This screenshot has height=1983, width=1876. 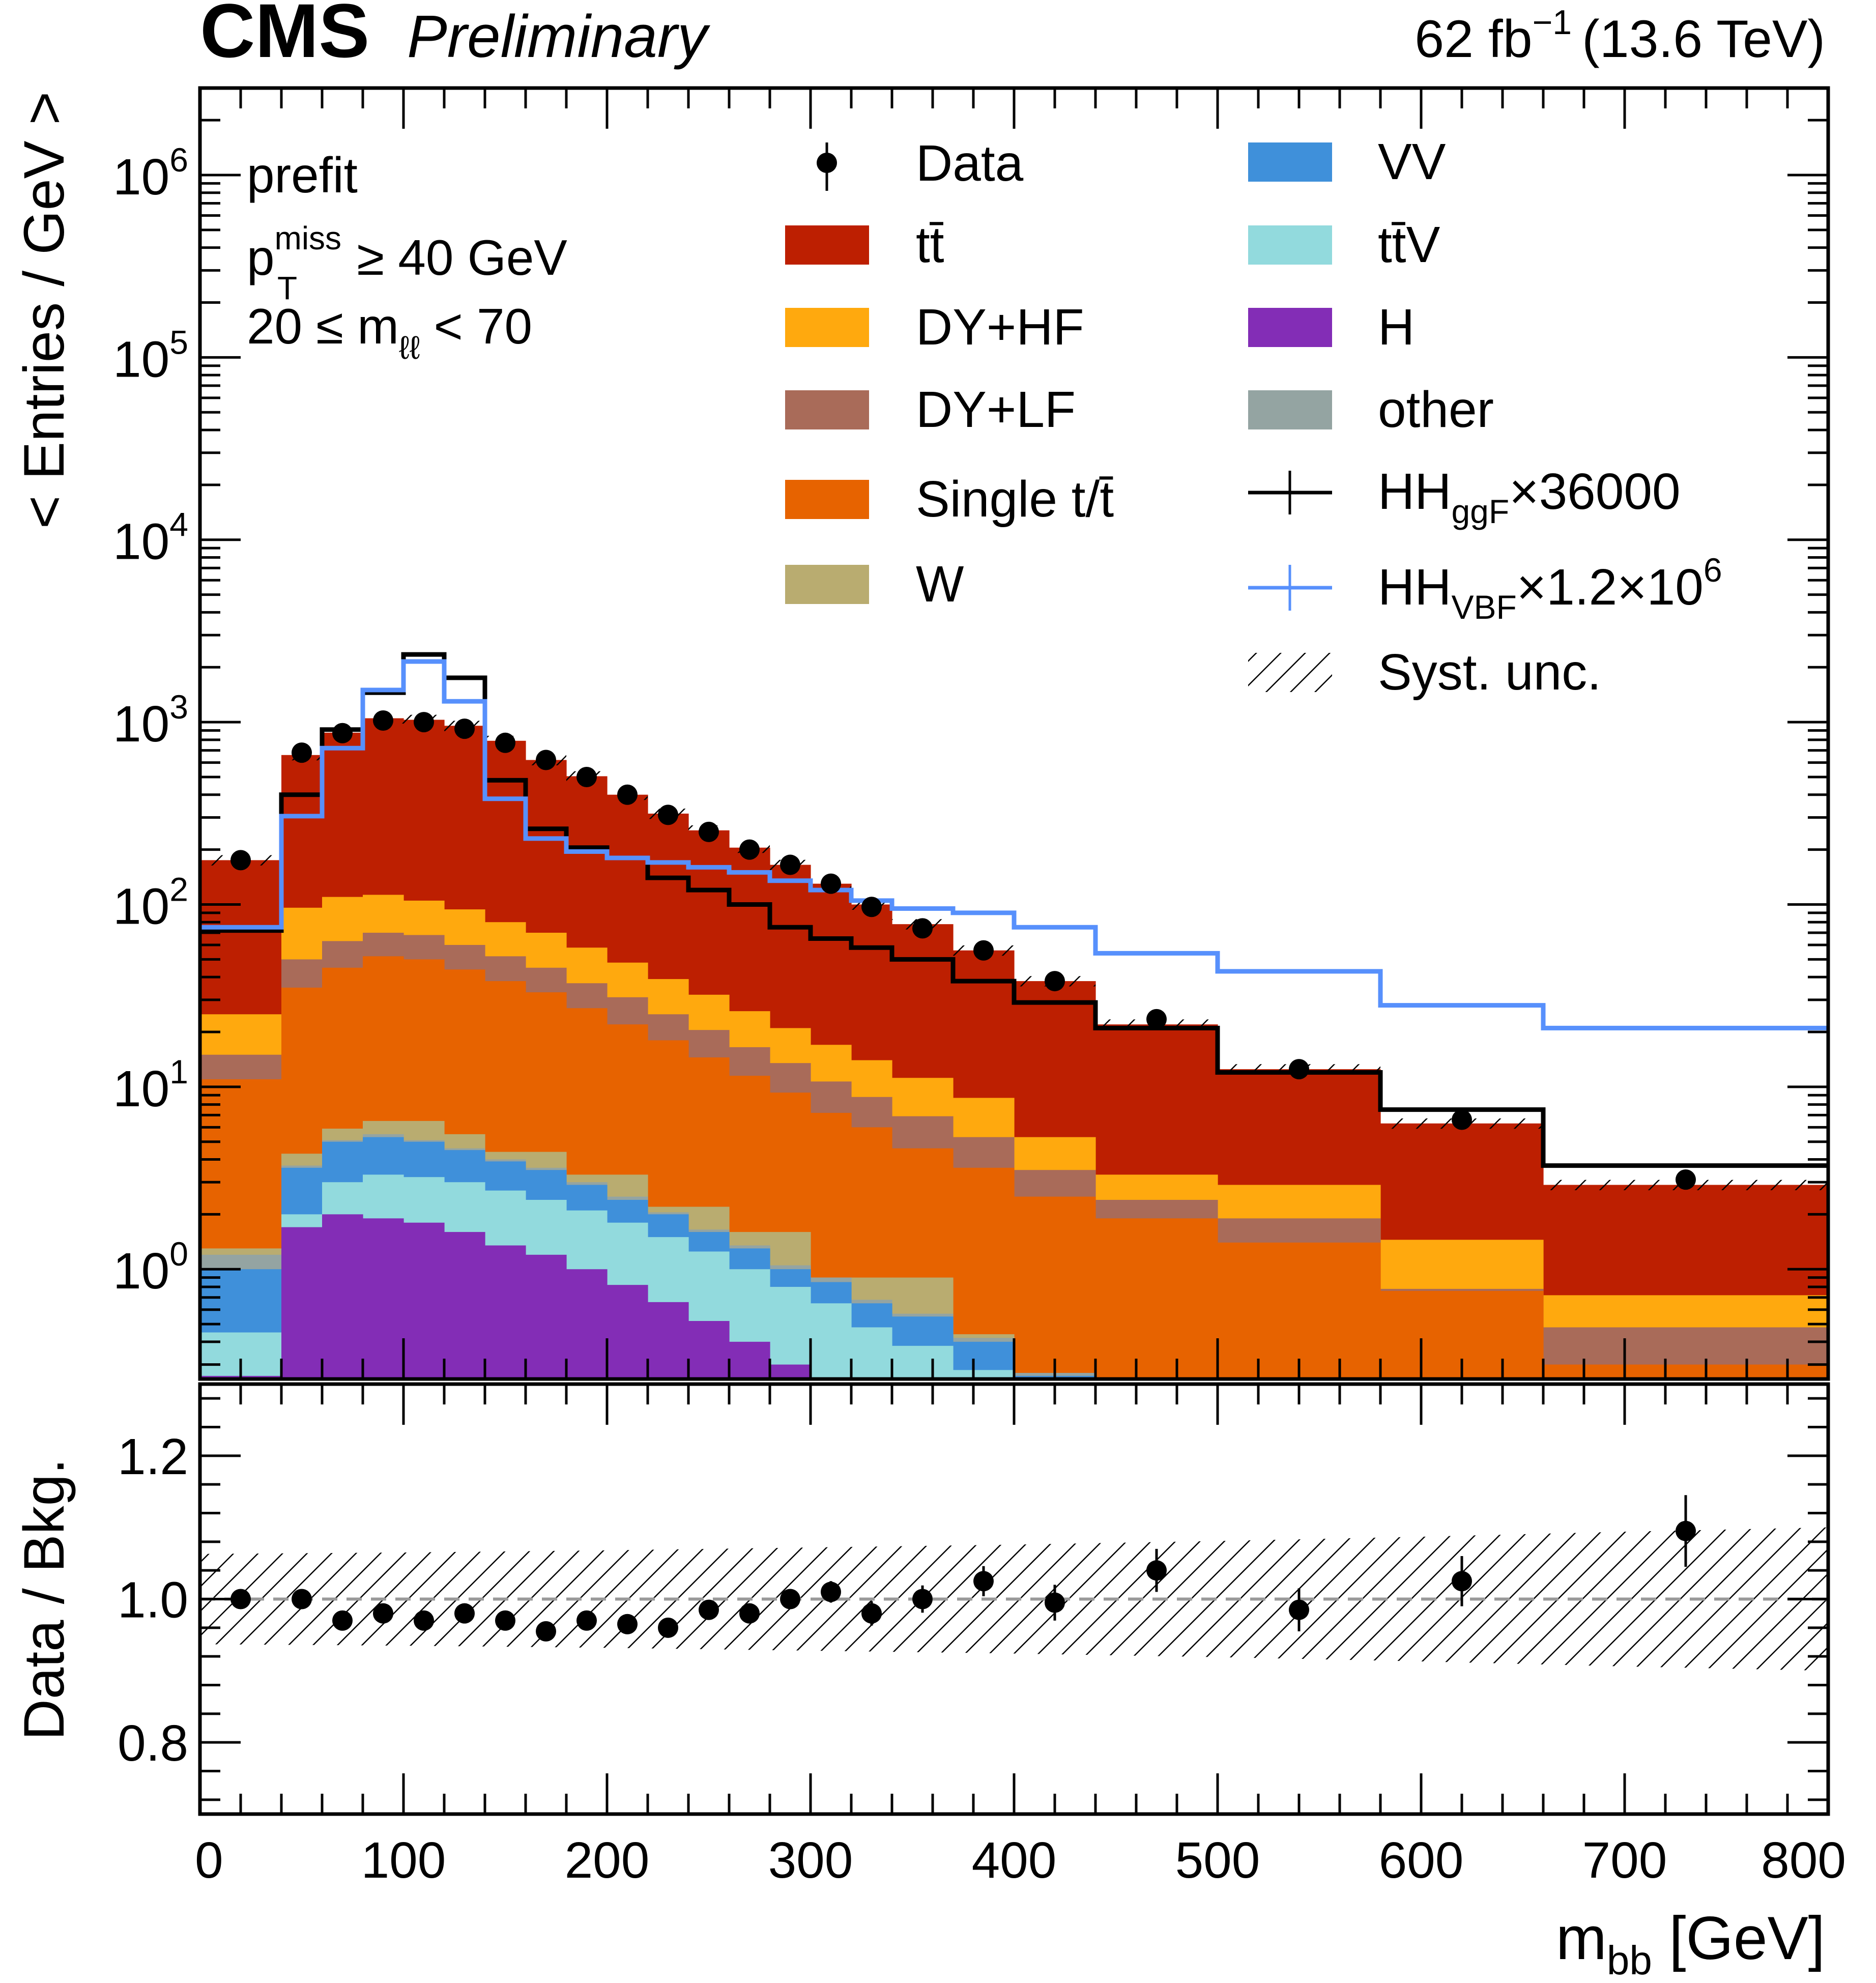 I want to click on w-swatch, so click(x=827, y=584).